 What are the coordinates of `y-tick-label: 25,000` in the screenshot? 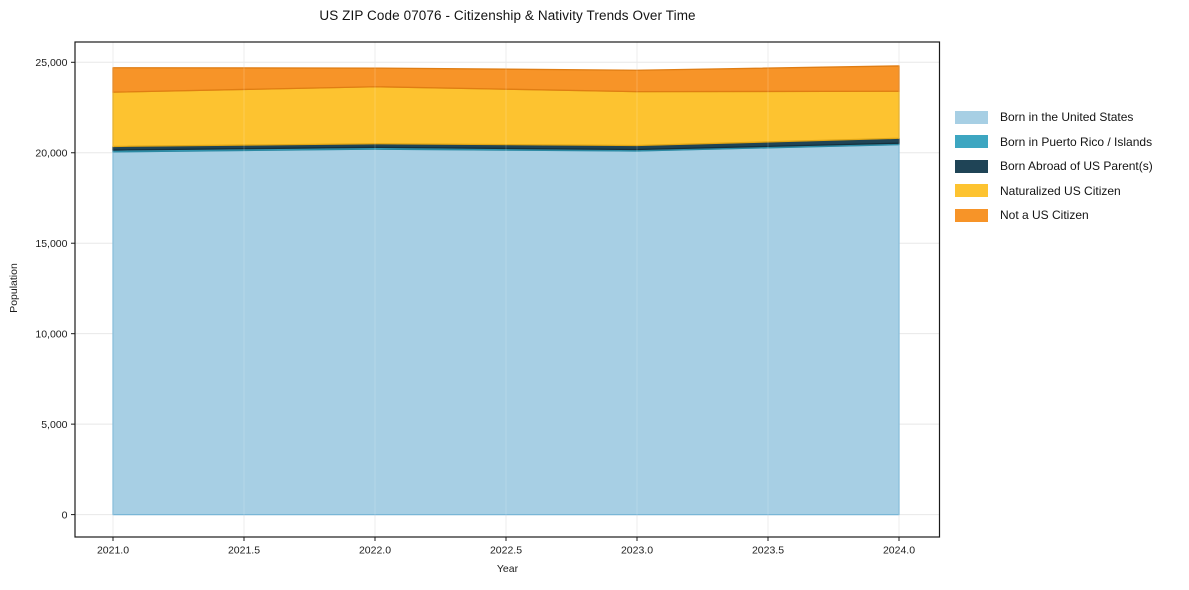 It's located at (51, 63).